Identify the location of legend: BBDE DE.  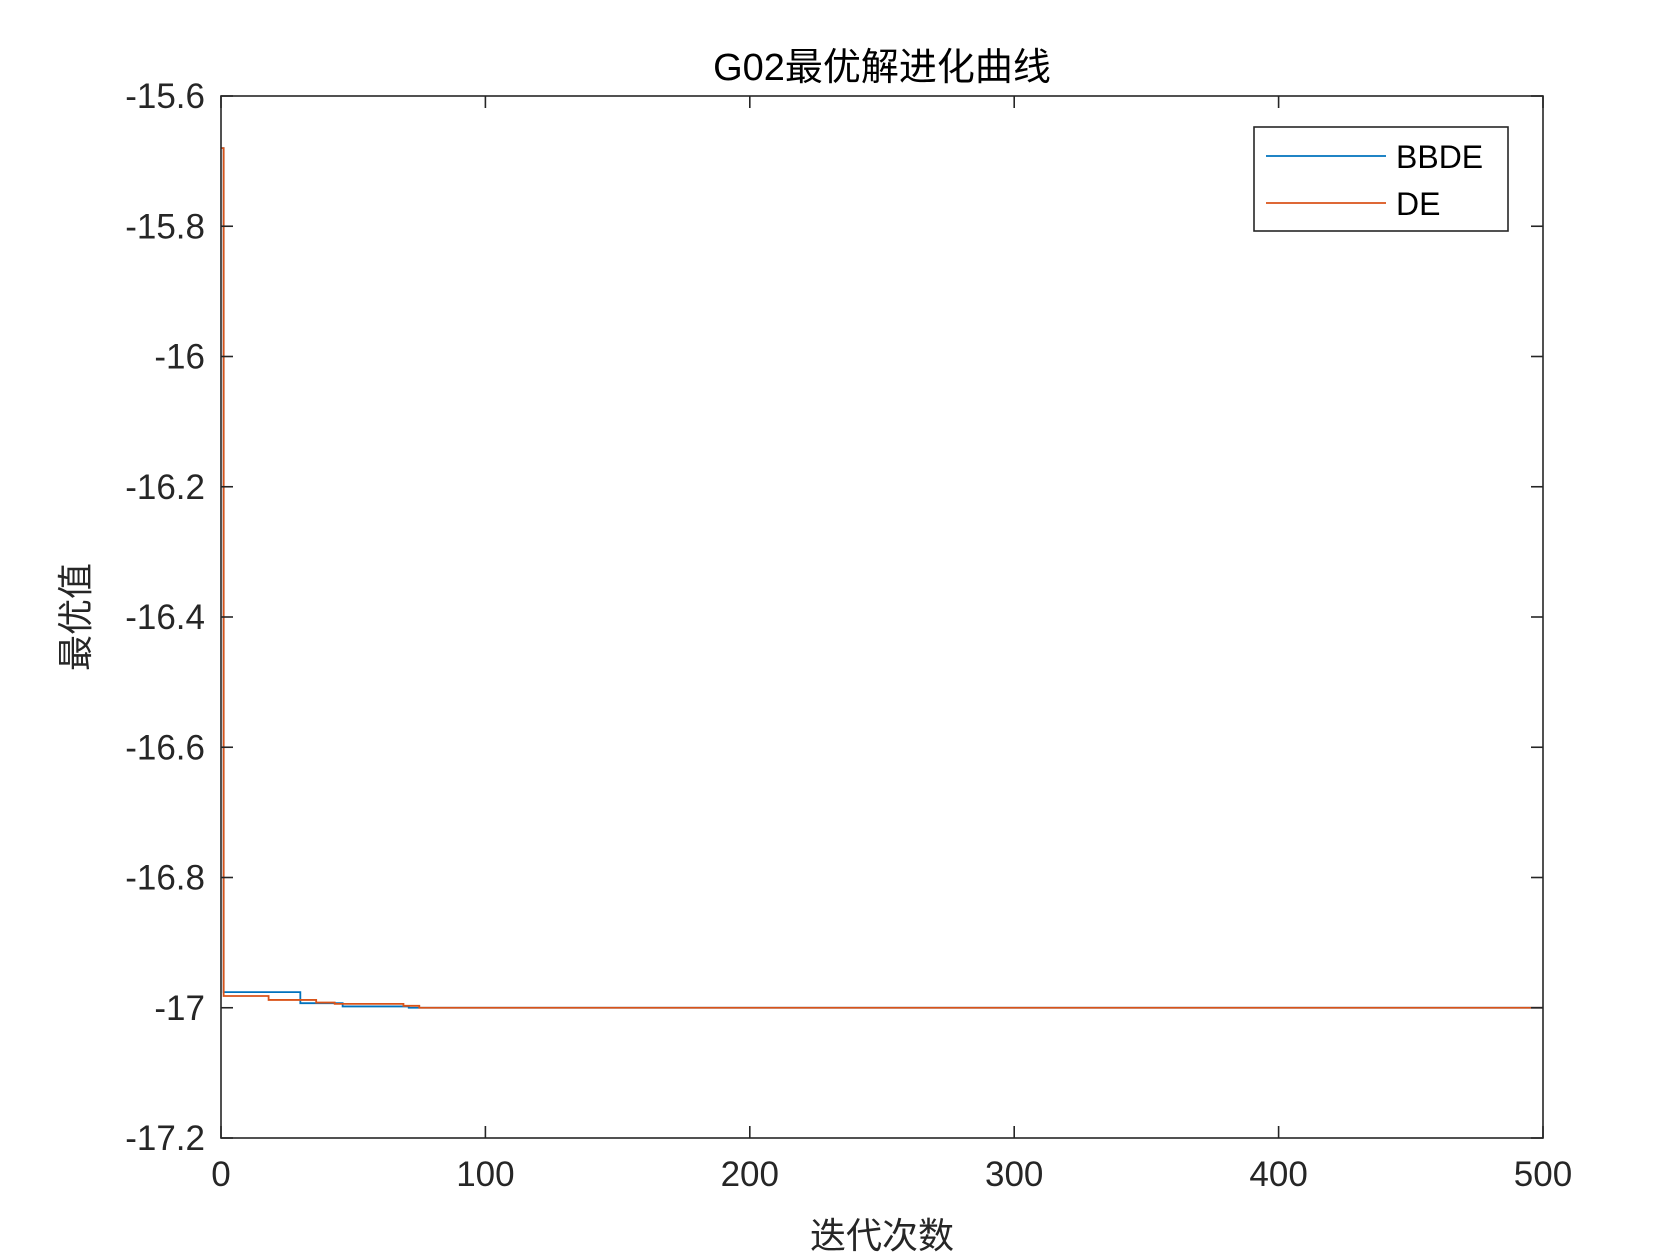
(1381, 179).